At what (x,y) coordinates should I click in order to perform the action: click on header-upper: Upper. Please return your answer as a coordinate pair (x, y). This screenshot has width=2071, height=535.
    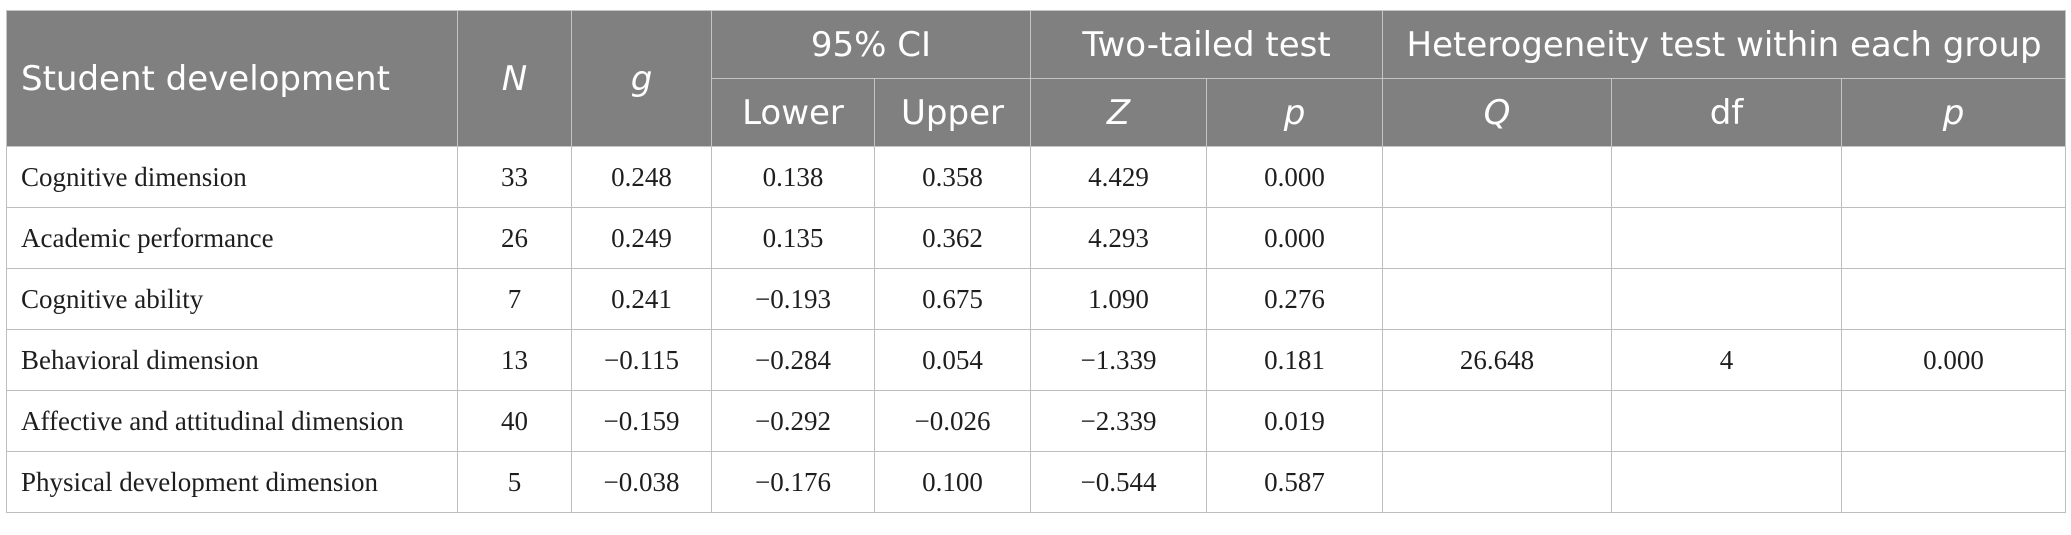
    Looking at the image, I should click on (952, 112).